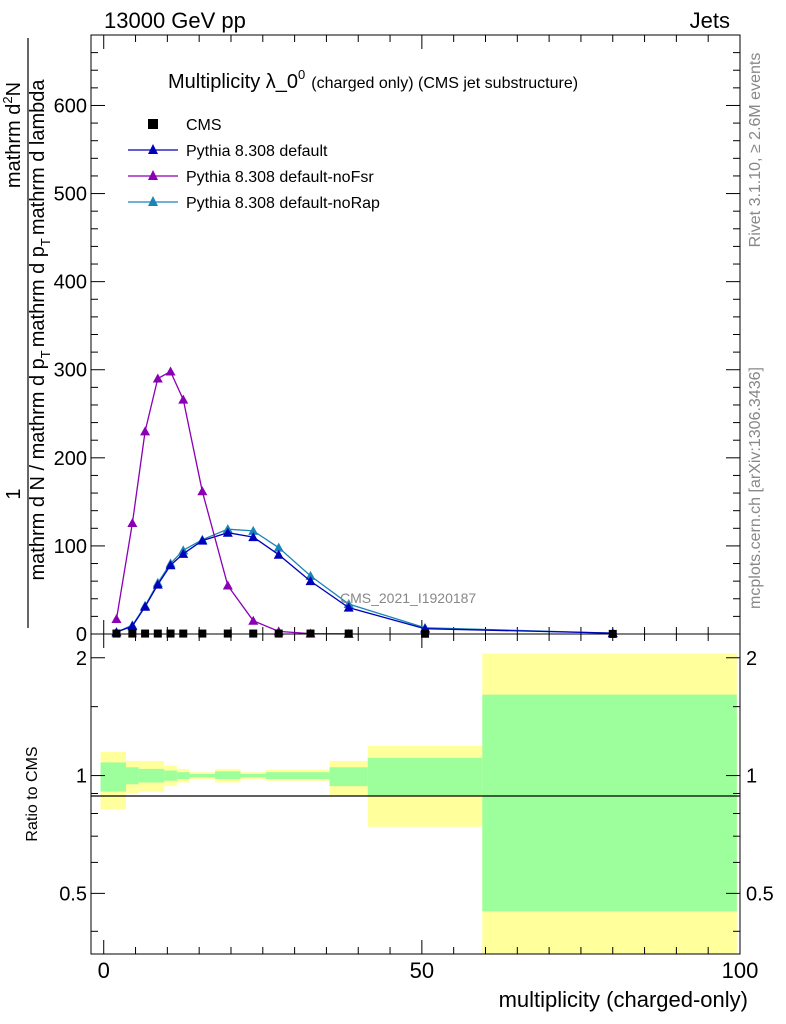 The image size is (786, 1024). I want to click on legend-marker-default, so click(153, 149).